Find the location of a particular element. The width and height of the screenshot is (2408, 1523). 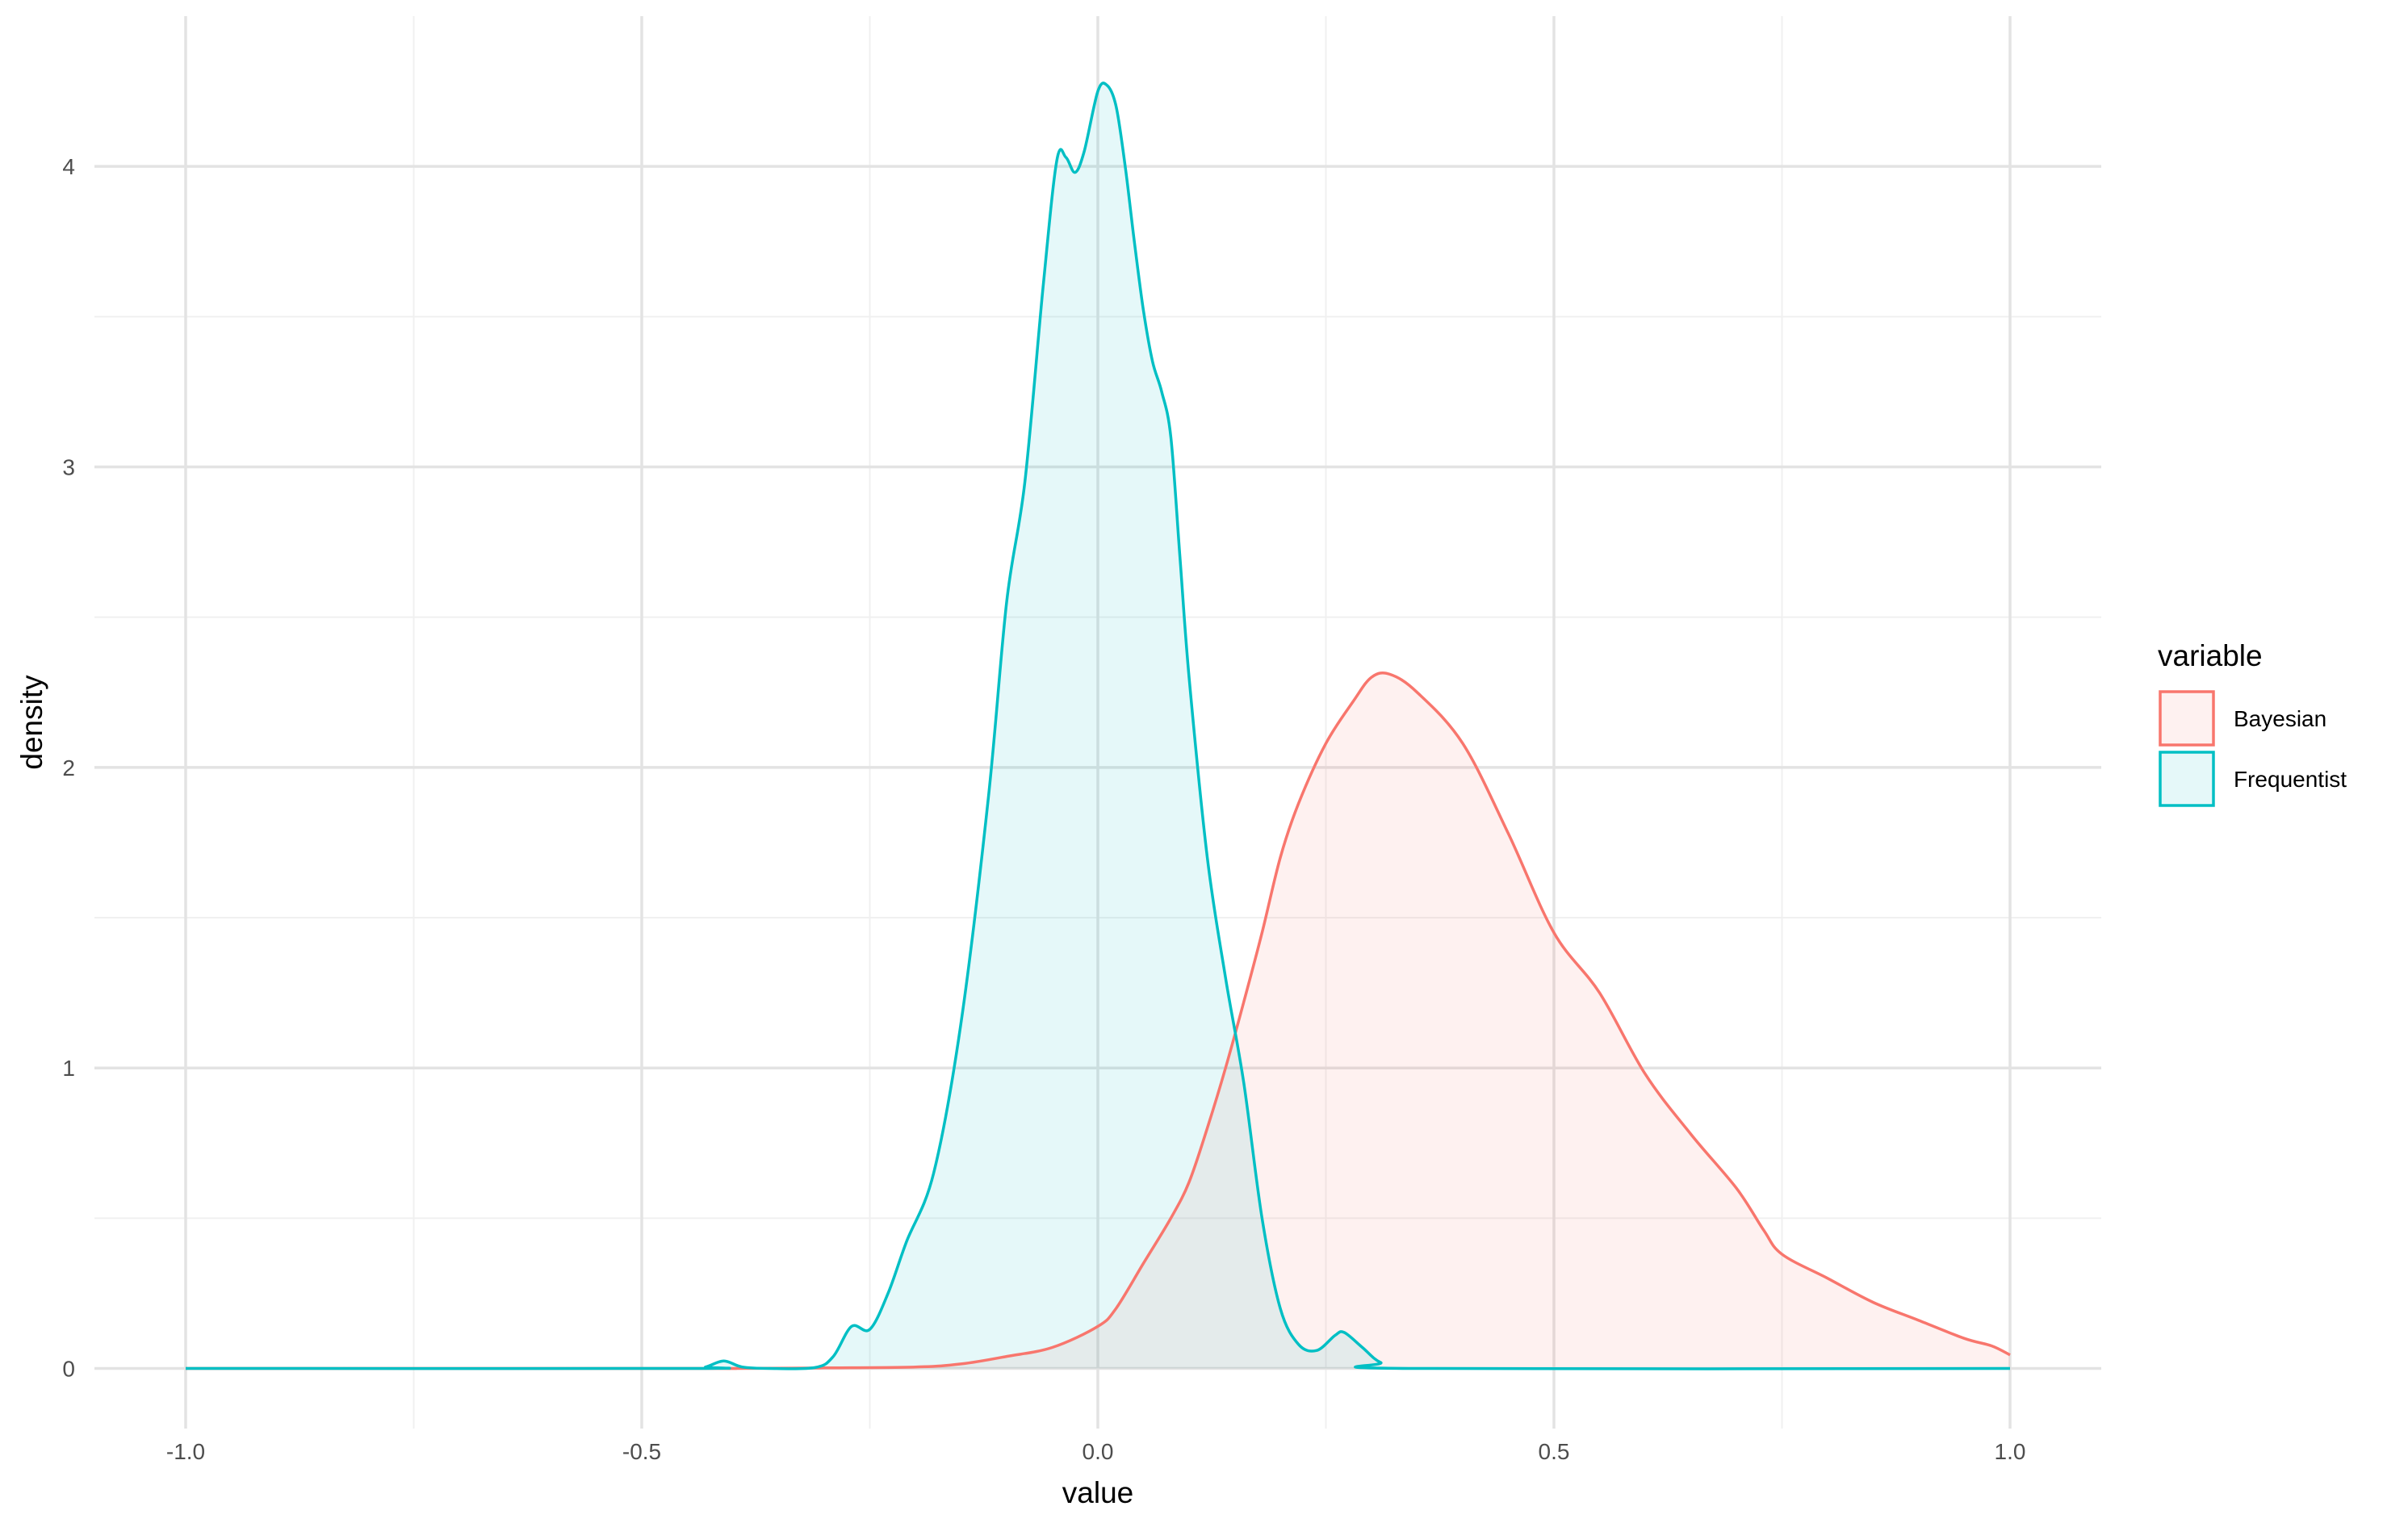

y-tick-label: 1 is located at coordinates (68, 1068).